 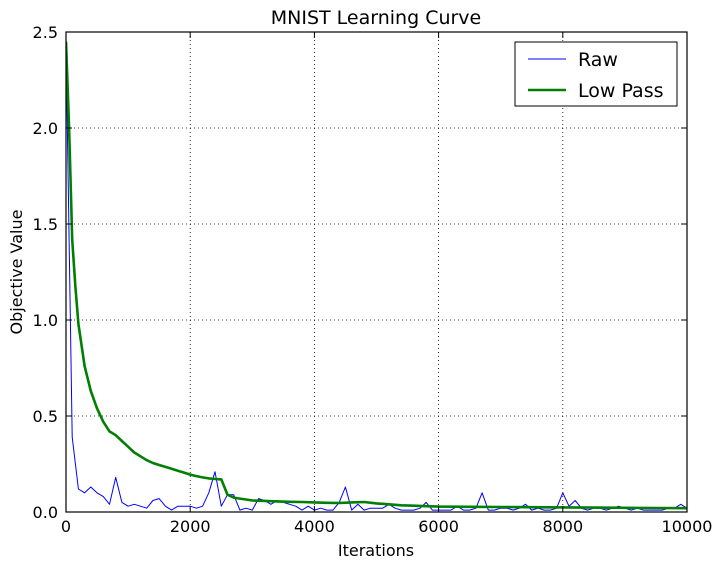 I want to click on x-tick-label: 0, so click(x=66, y=526).